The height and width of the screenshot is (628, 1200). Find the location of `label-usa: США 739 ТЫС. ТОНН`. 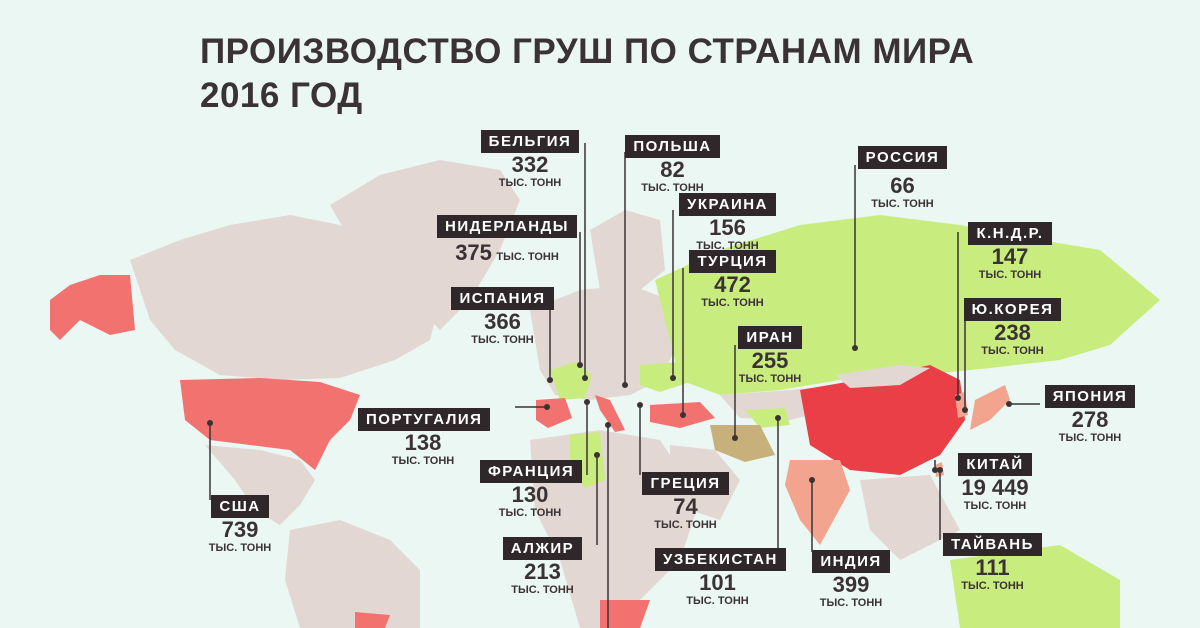

label-usa: США 739 ТЫС. ТОНН is located at coordinates (240, 525).